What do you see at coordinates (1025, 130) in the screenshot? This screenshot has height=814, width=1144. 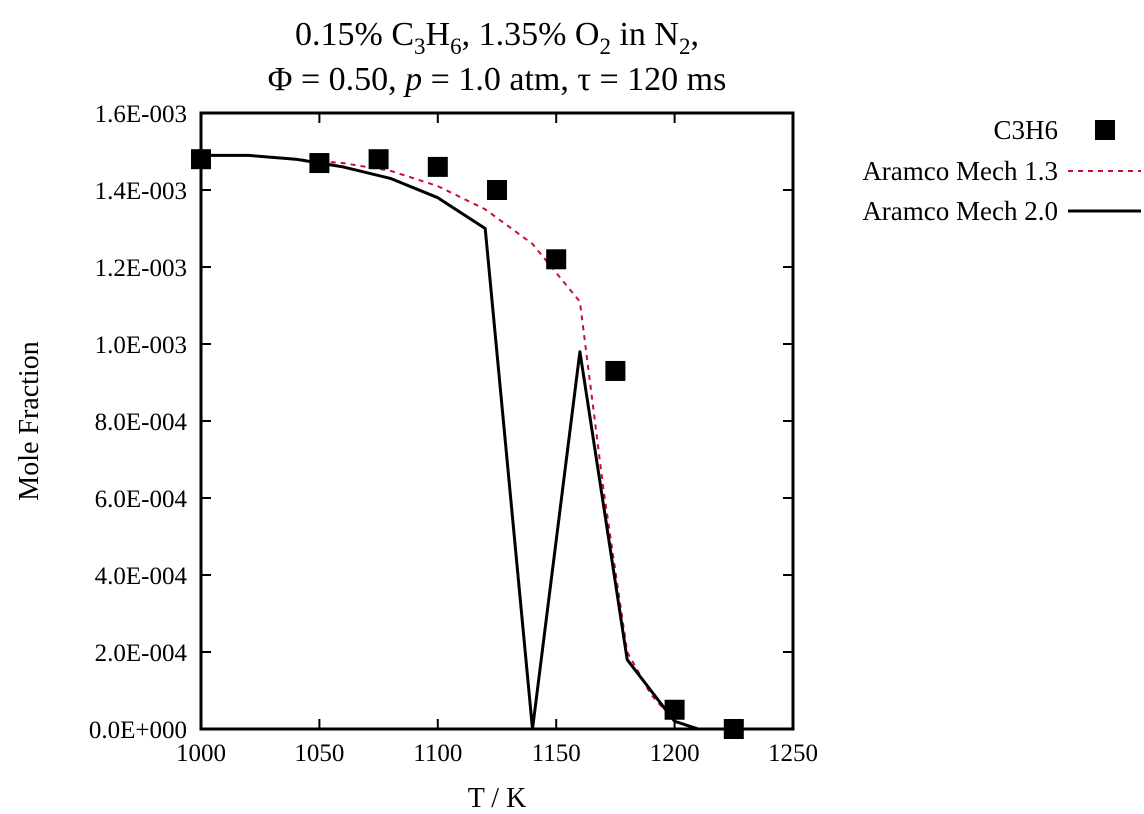 I see `legend-label: C3H6` at bounding box center [1025, 130].